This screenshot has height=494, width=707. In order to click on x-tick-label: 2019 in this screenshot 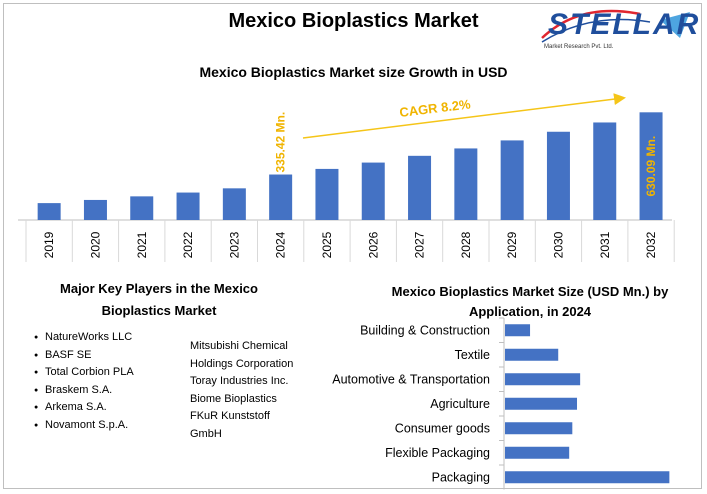, I will do `click(49, 244)`.